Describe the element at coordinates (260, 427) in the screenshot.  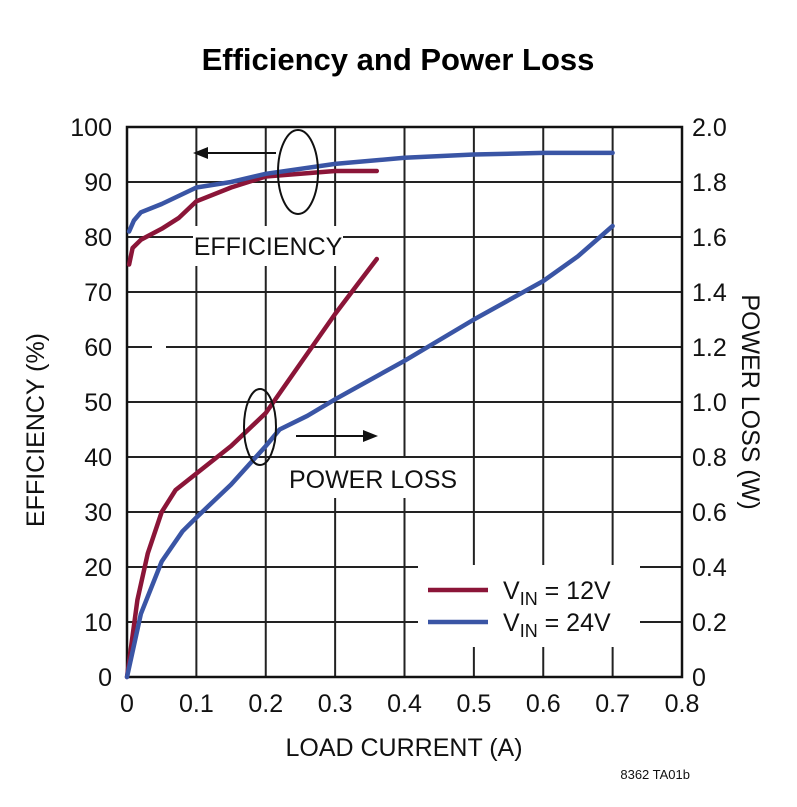
I see `power-loss-callout-ellipse` at that location.